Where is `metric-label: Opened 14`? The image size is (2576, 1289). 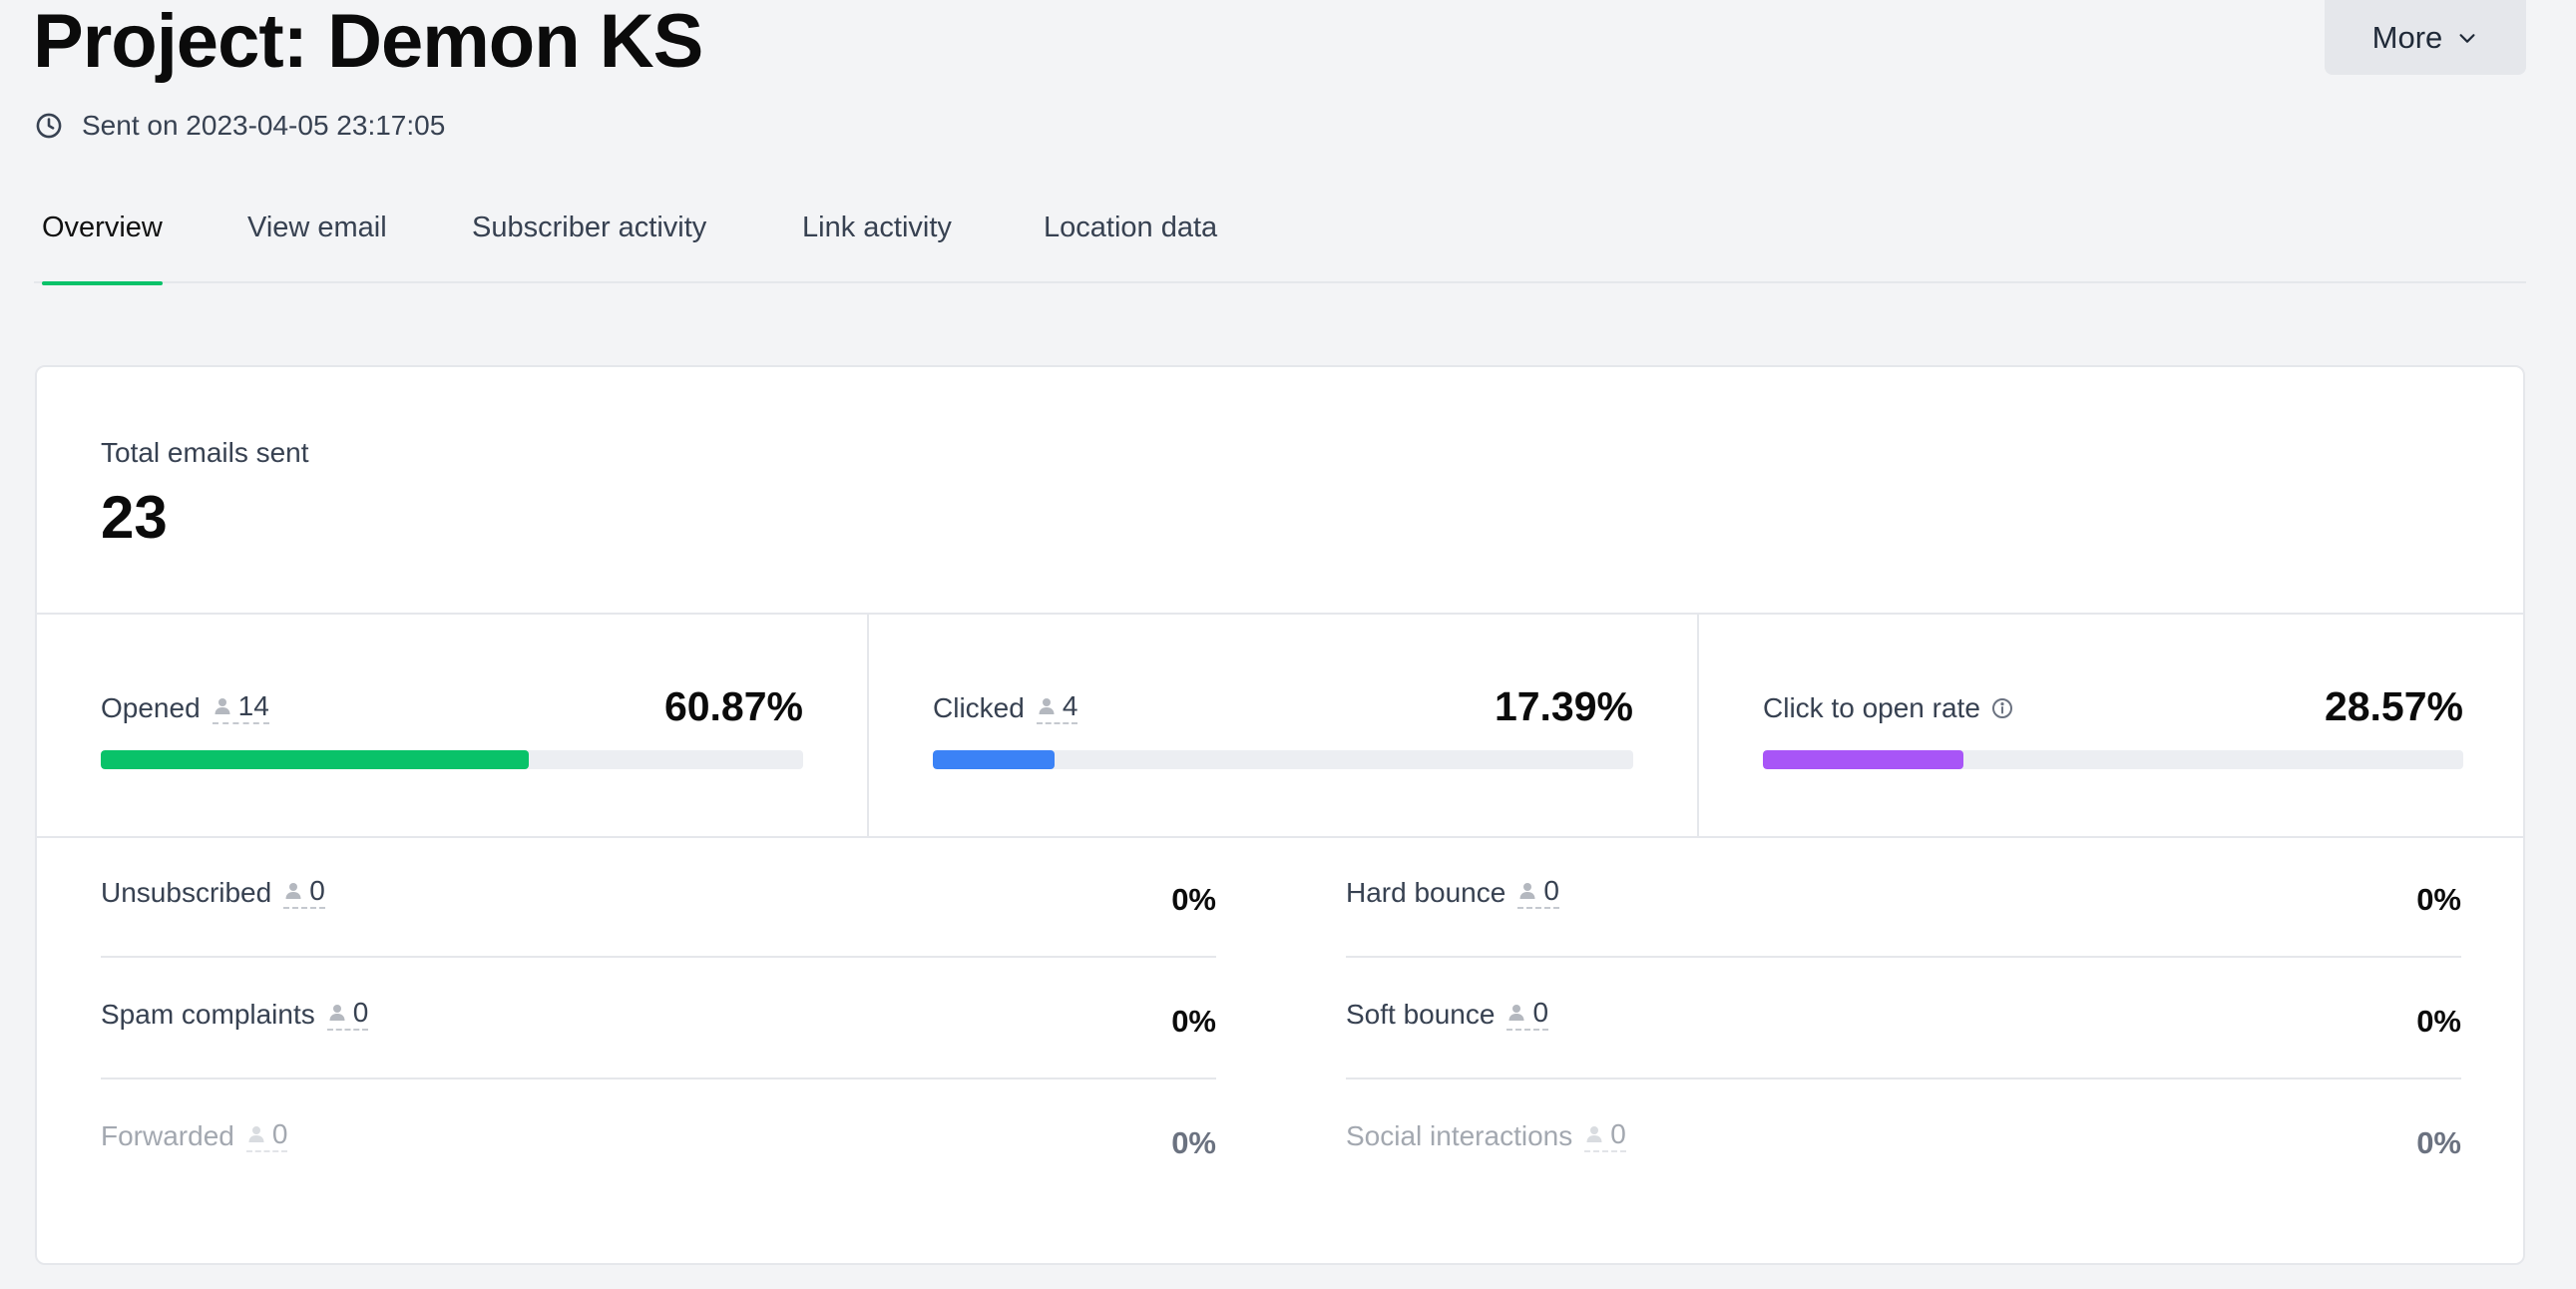 metric-label: Opened 14 is located at coordinates (185, 707).